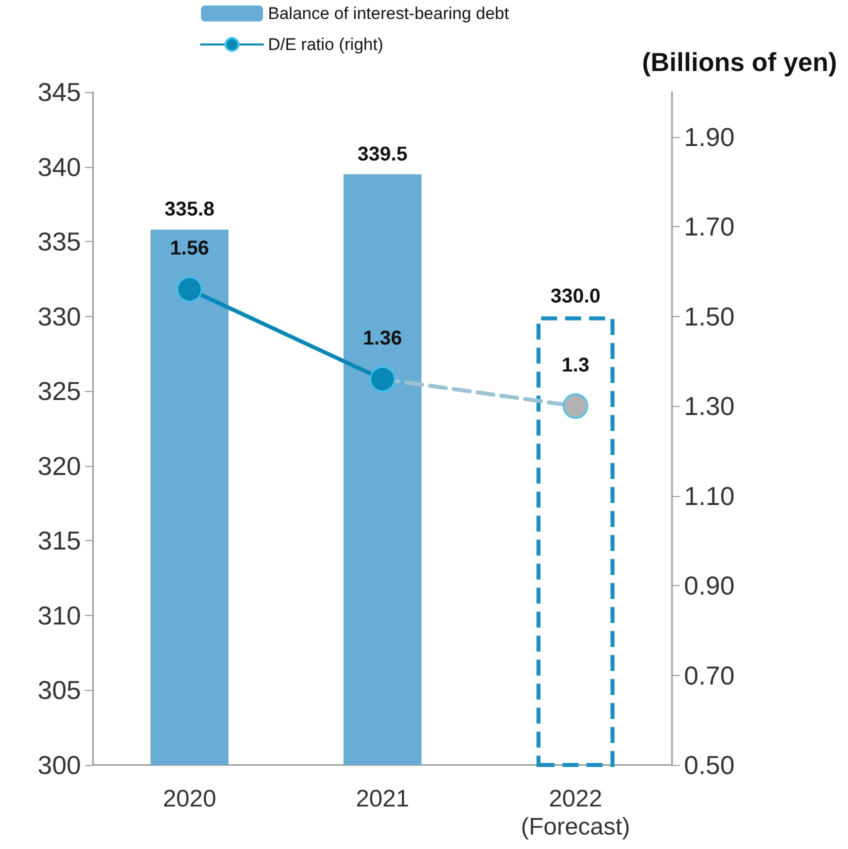  I want to click on y-tick-label: 320, so click(59, 465).